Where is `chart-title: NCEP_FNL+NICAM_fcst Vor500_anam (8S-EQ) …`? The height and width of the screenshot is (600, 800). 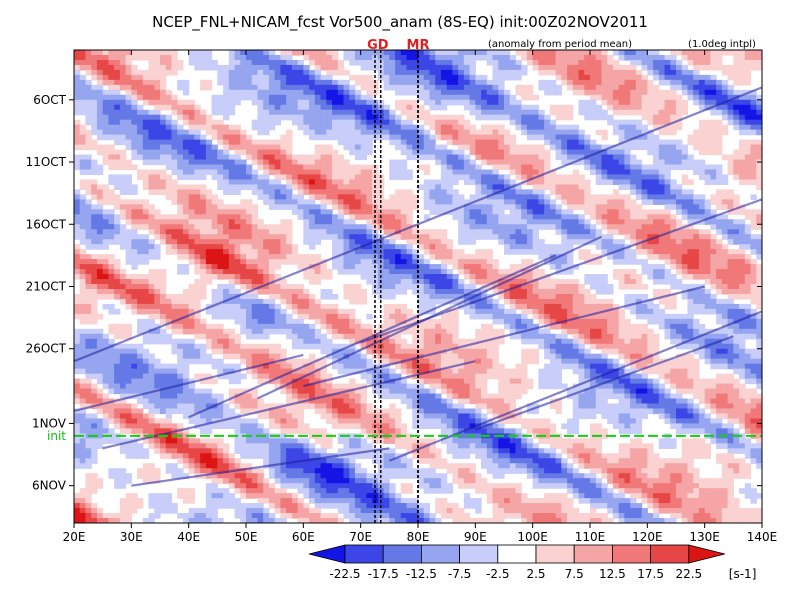 chart-title: NCEP_FNL+NICAM_fcst Vor500_anam (8S-EQ) … is located at coordinates (400, 22).